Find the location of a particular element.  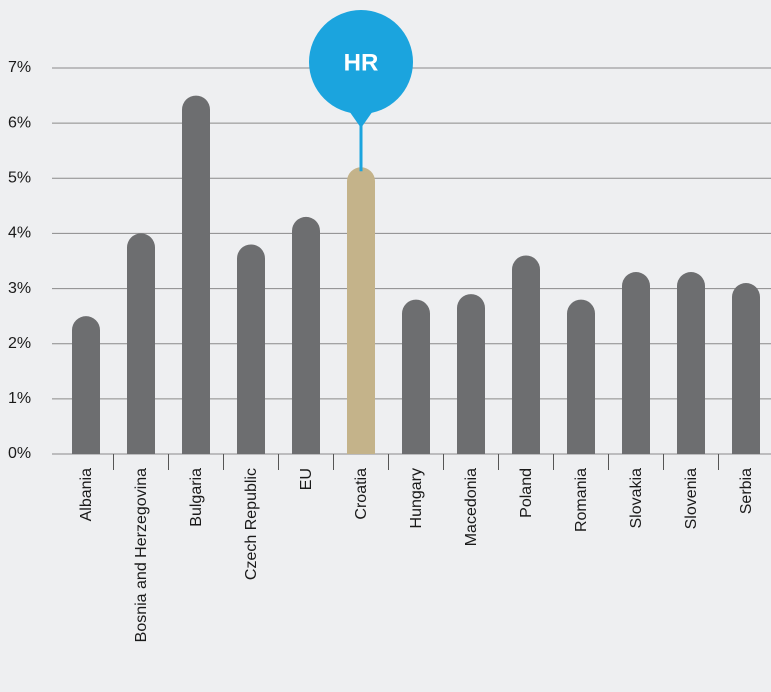

x-tick-label: Bulgaria is located at coordinates (196, 497).